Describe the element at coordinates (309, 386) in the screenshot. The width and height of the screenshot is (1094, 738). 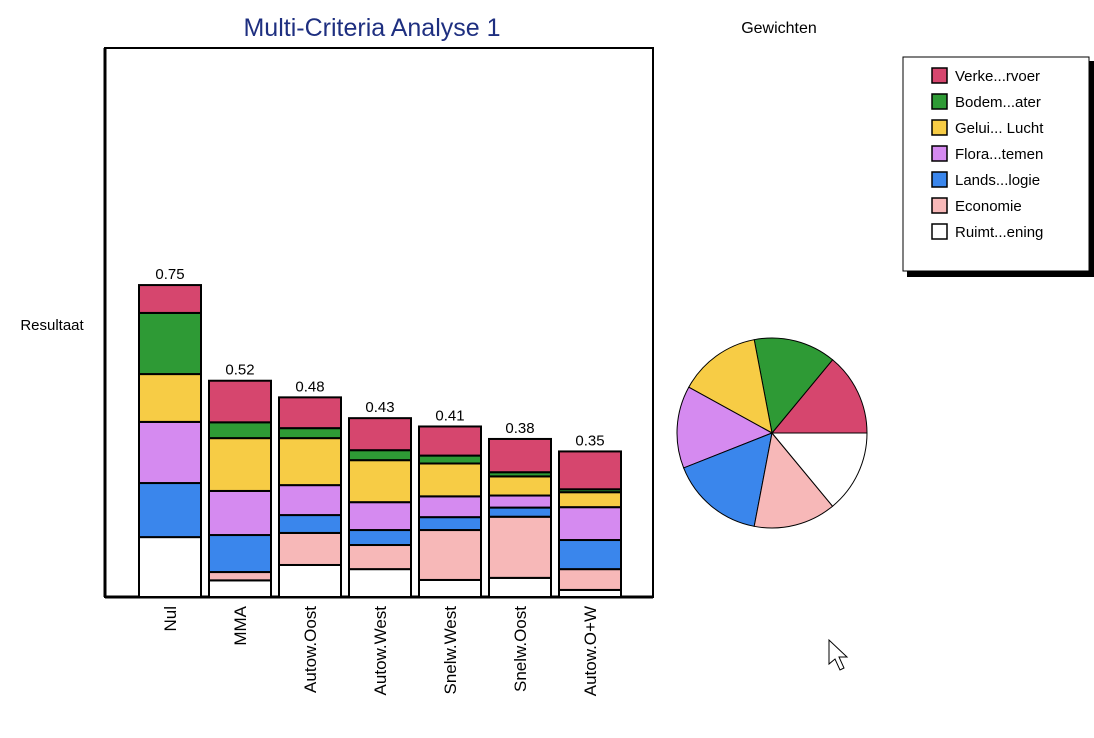
I see `total-label: 0.48` at that location.